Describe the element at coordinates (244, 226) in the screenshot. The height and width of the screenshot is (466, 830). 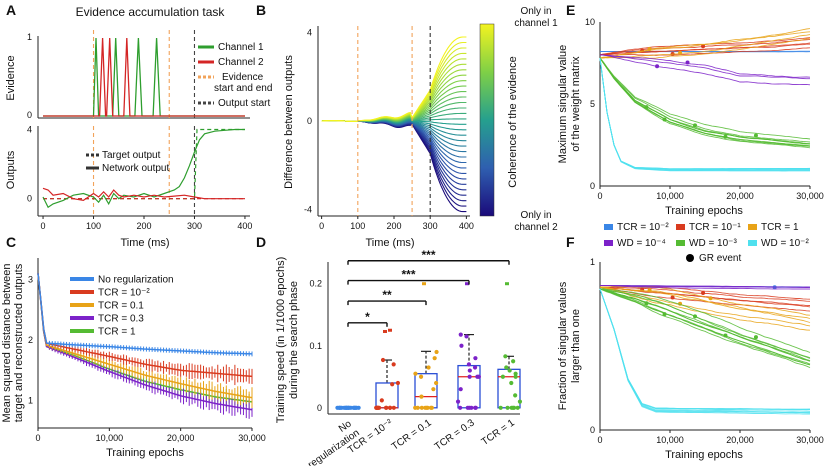
I see `a-xtick-400: 400` at that location.